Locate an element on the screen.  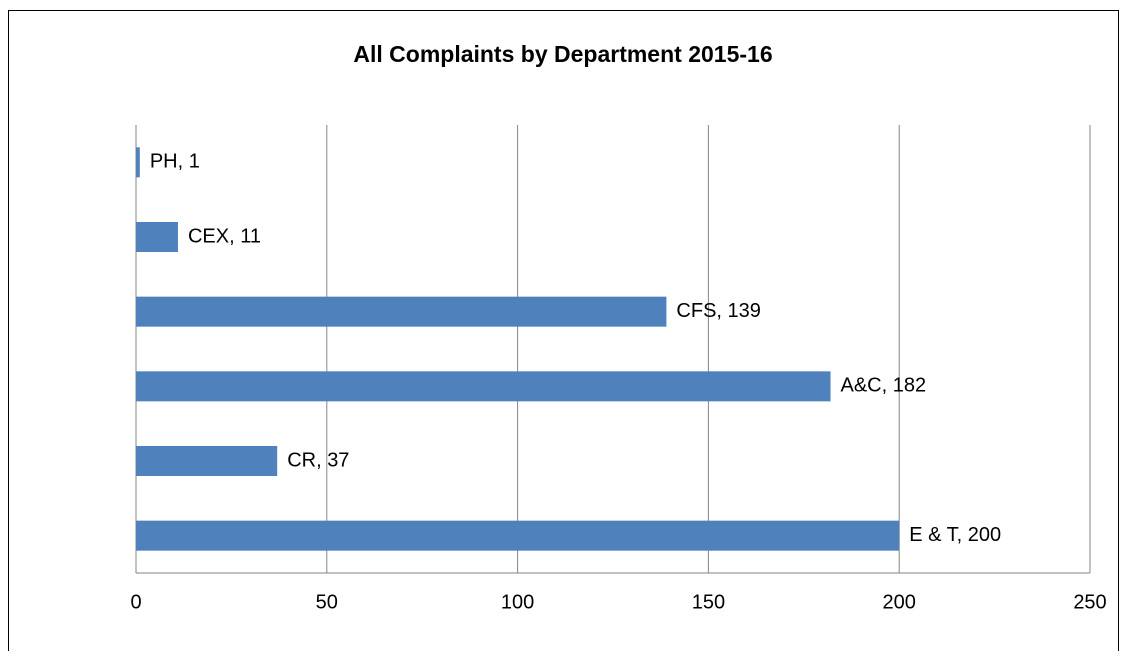
x-tick-label: 150 is located at coordinates (708, 602).